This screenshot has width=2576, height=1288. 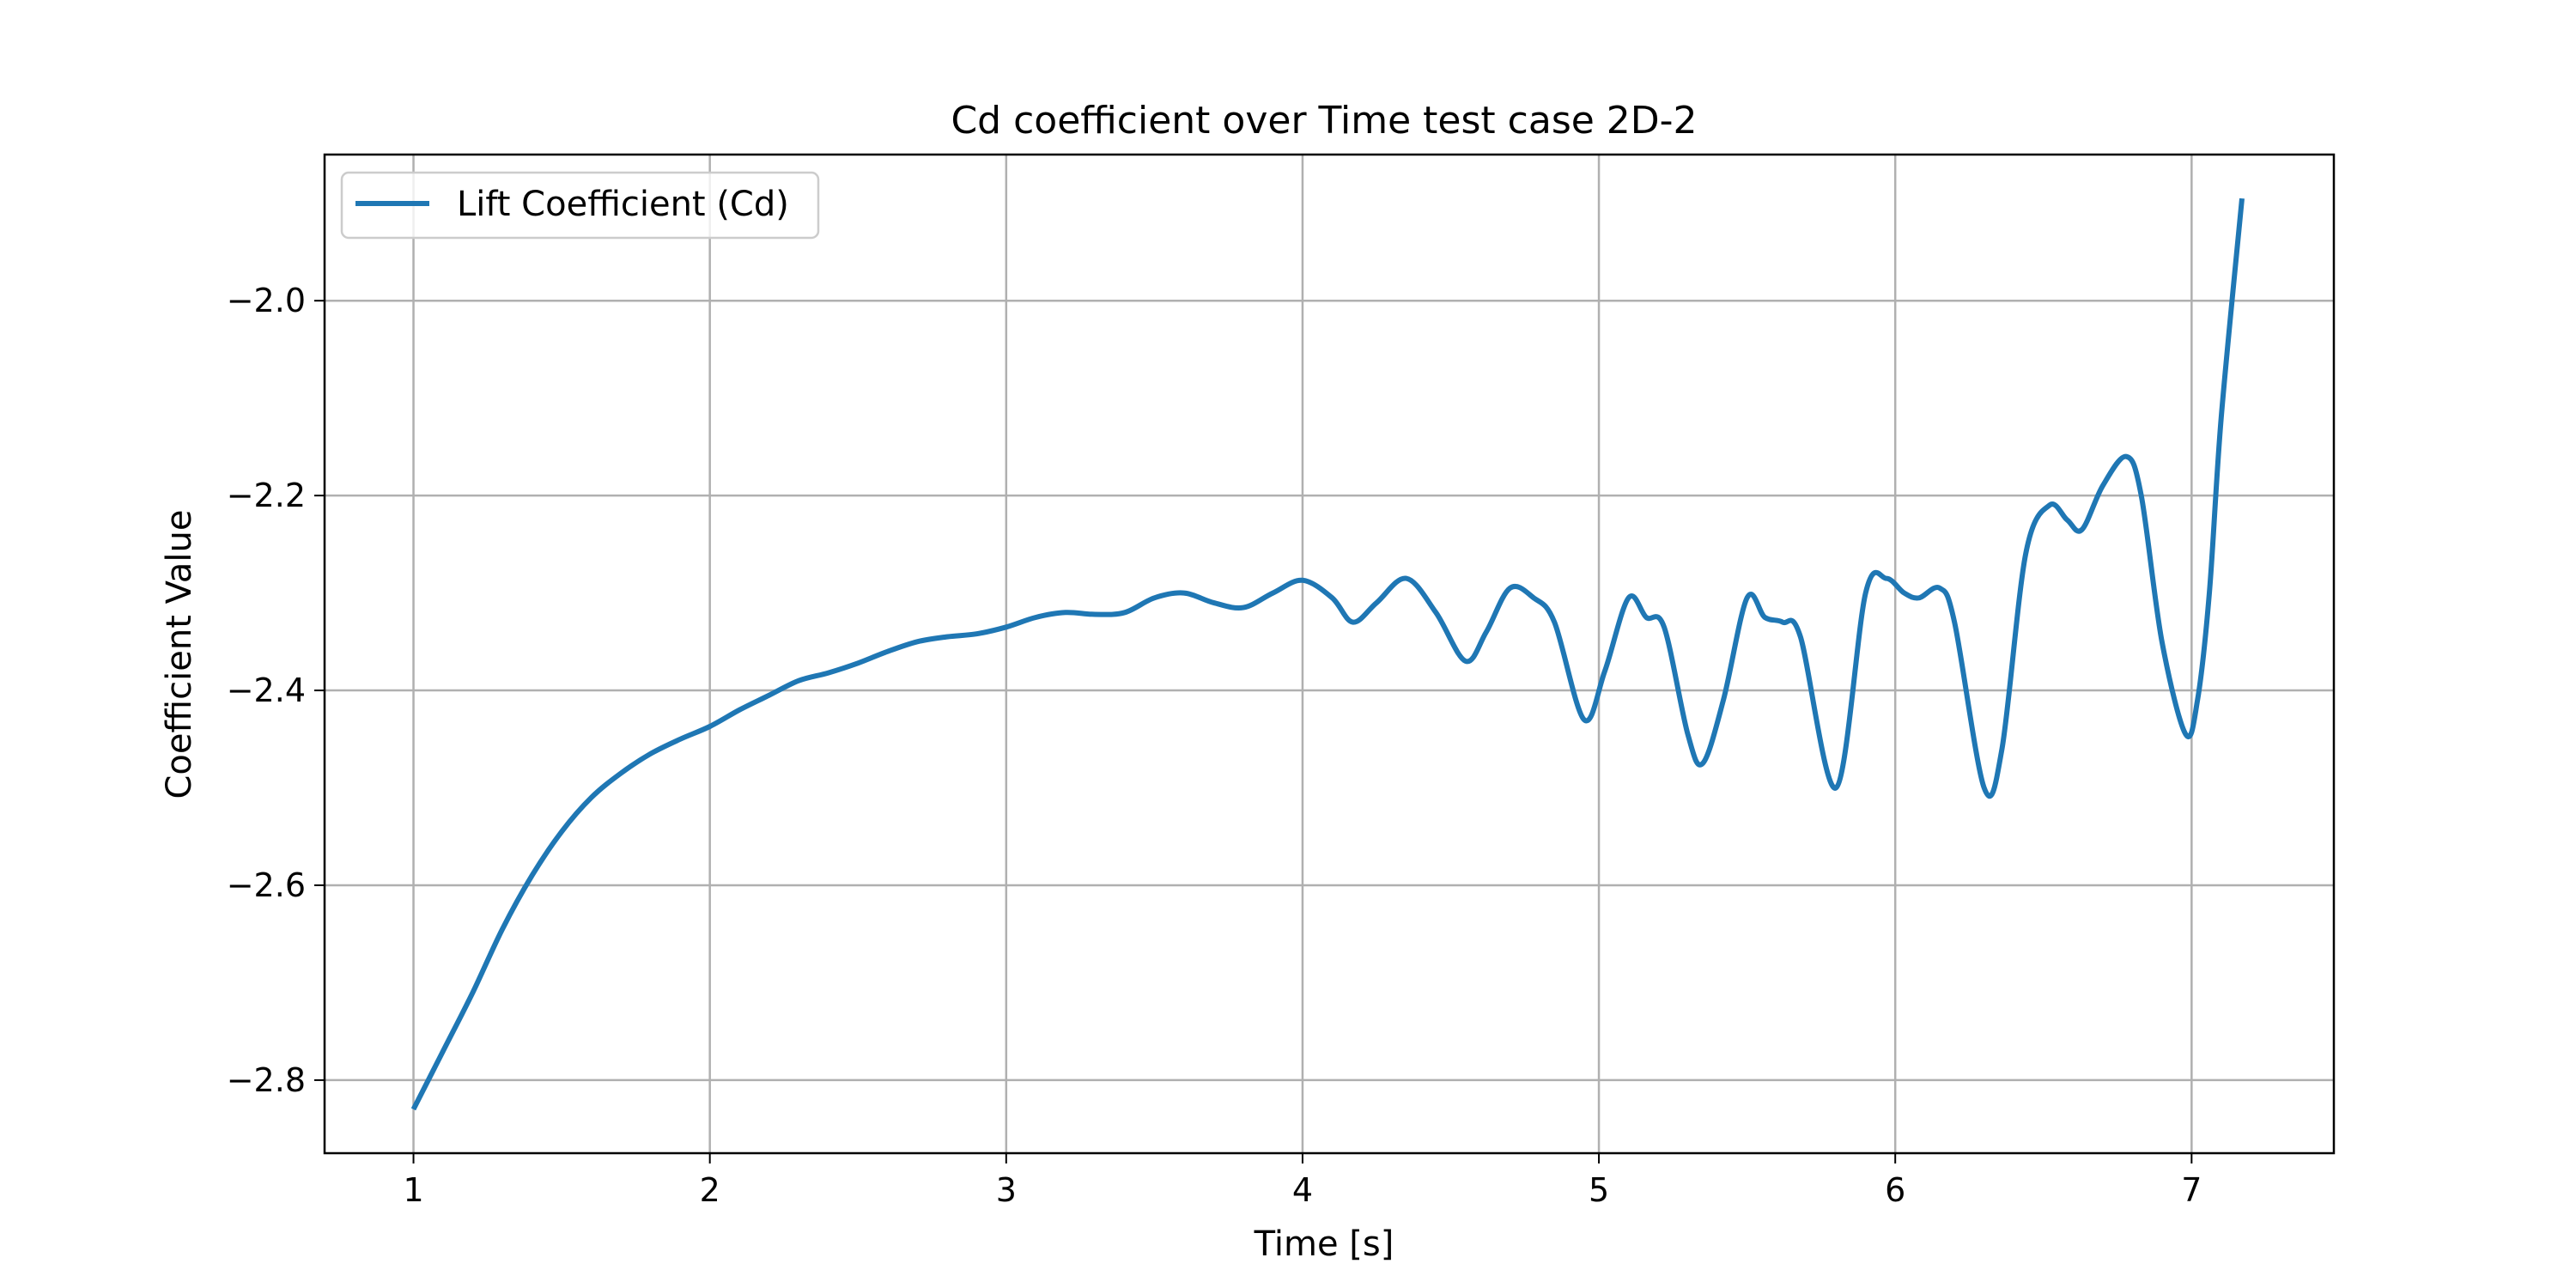 What do you see at coordinates (710, 1190) in the screenshot?
I see `x-tick-label: 2` at bounding box center [710, 1190].